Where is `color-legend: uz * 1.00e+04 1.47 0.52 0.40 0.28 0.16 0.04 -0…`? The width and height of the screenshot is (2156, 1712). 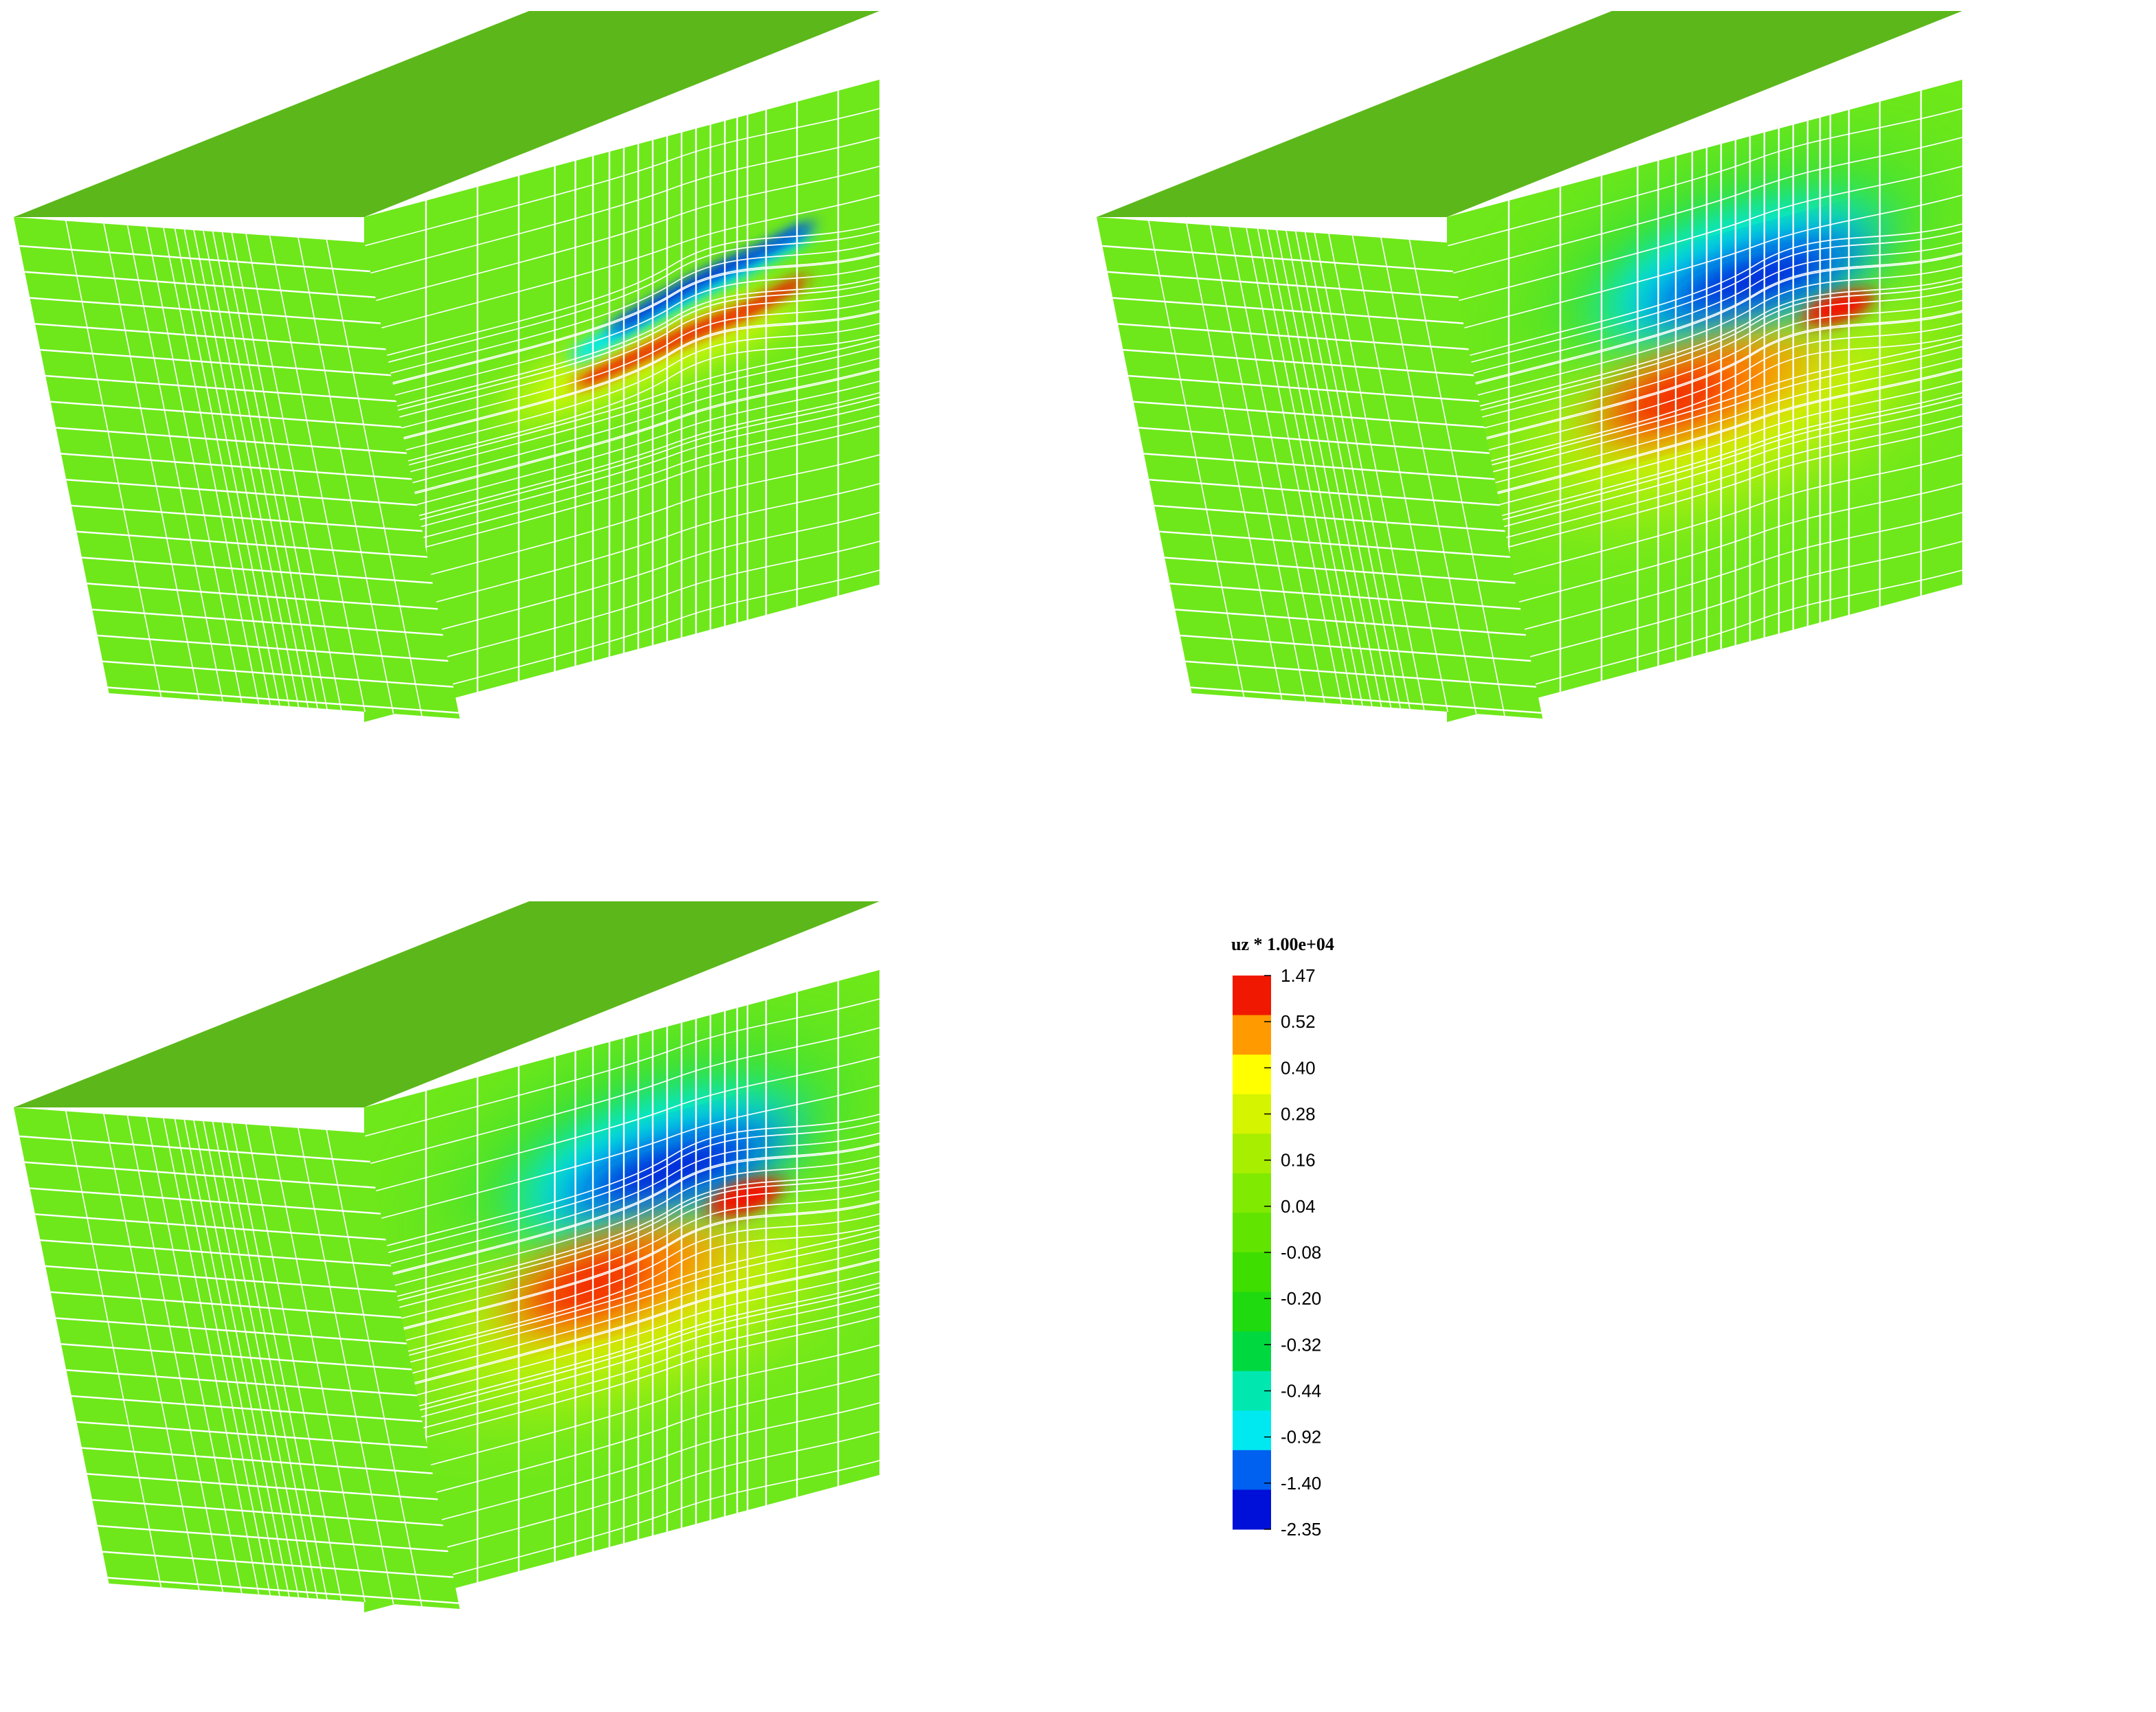
color-legend: uz * 1.00e+04 1.47 0.52 0.40 0.28 0.16 0.04 -0… is located at coordinates (1282, 1237).